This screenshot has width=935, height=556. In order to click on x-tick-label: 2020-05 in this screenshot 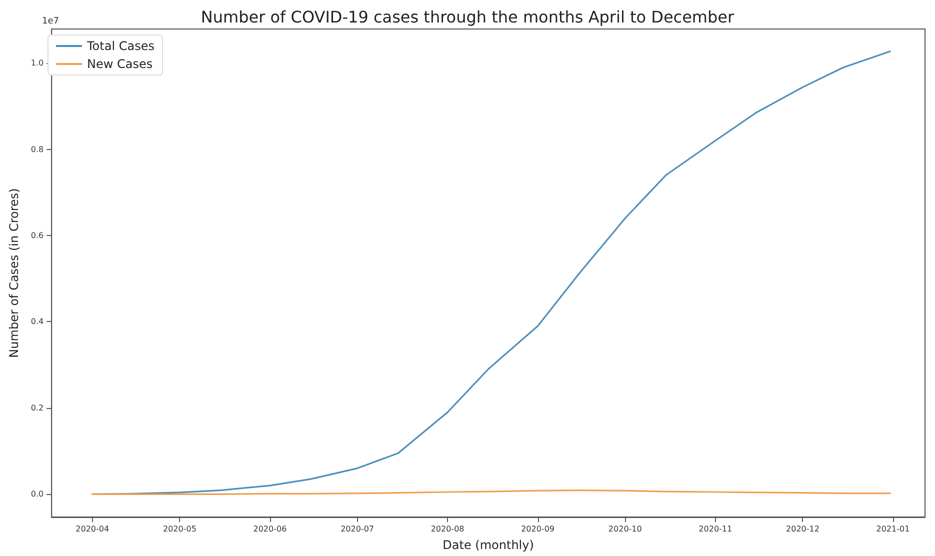, I will do `click(179, 529)`.